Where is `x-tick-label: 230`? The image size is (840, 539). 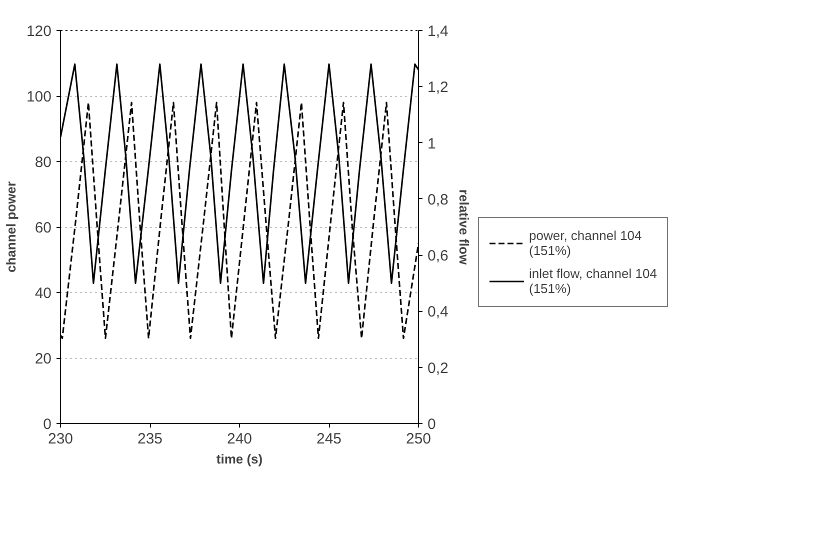
x-tick-label: 230 is located at coordinates (61, 439).